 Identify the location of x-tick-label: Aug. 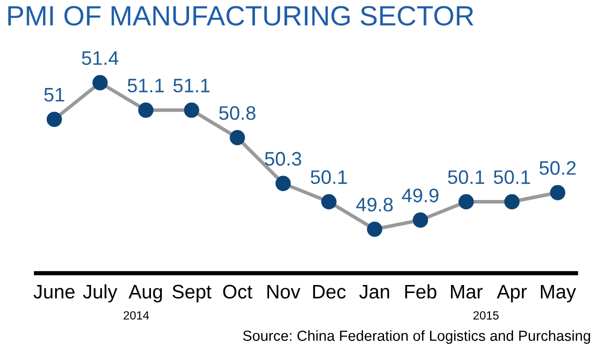
(145, 293).